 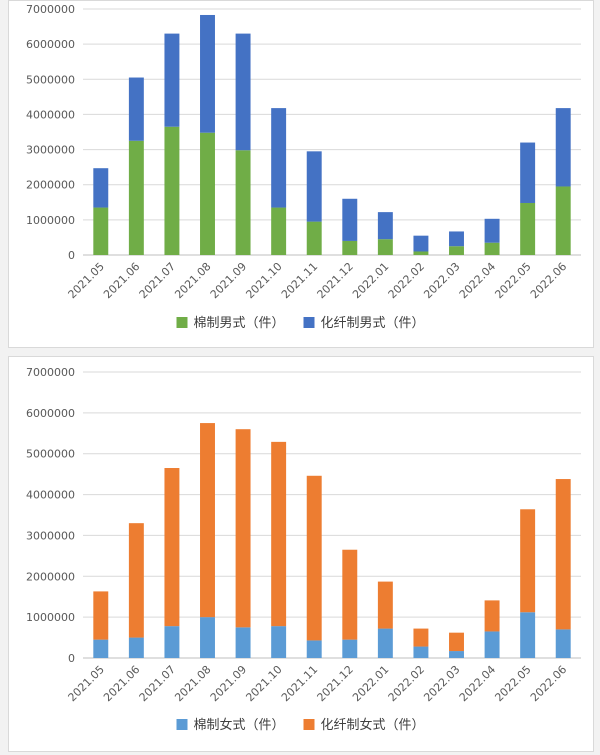 I want to click on legend-label-1: 棉制男式（件）, so click(x=239, y=323).